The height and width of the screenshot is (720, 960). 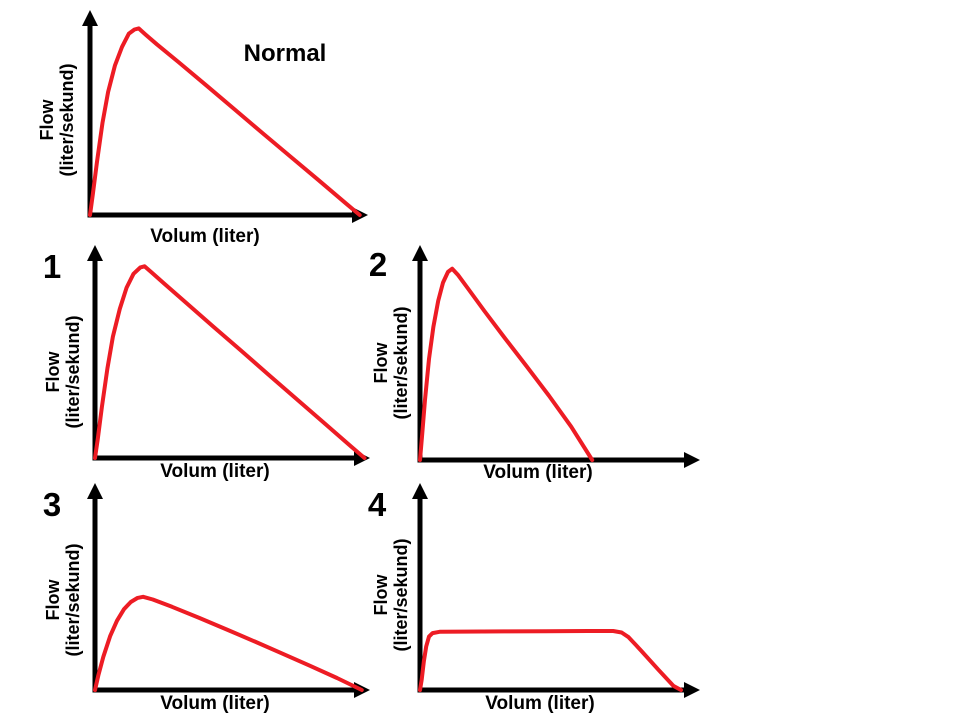 I want to click on chart-4: 4 Flow (liter/sekund) Volum (liter), so click(x=540, y=600).